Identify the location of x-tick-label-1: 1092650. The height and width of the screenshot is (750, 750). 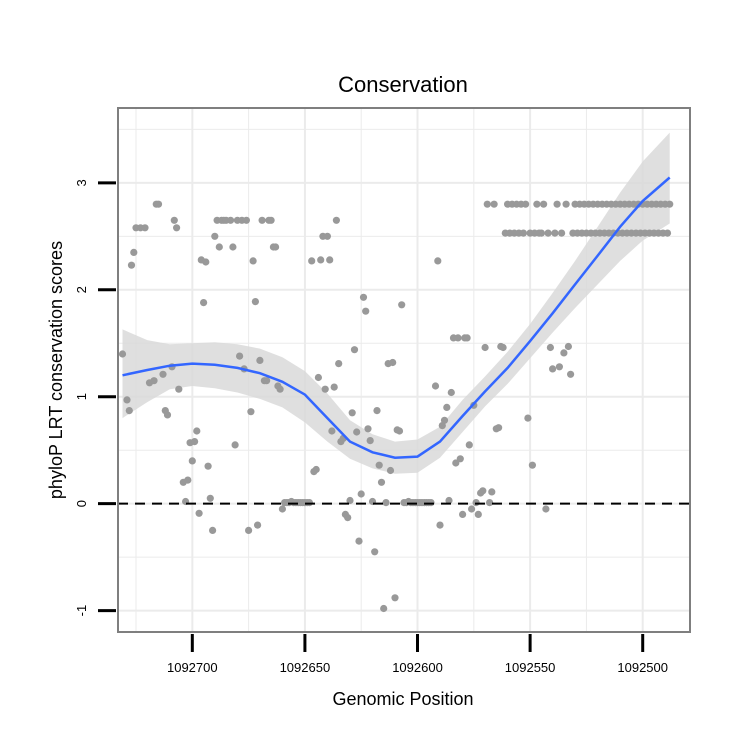
(305, 667).